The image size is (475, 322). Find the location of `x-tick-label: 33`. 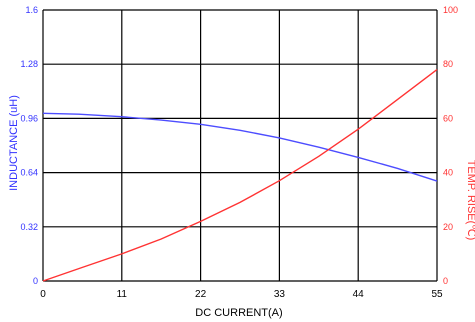

x-tick-label: 33 is located at coordinates (280, 294).